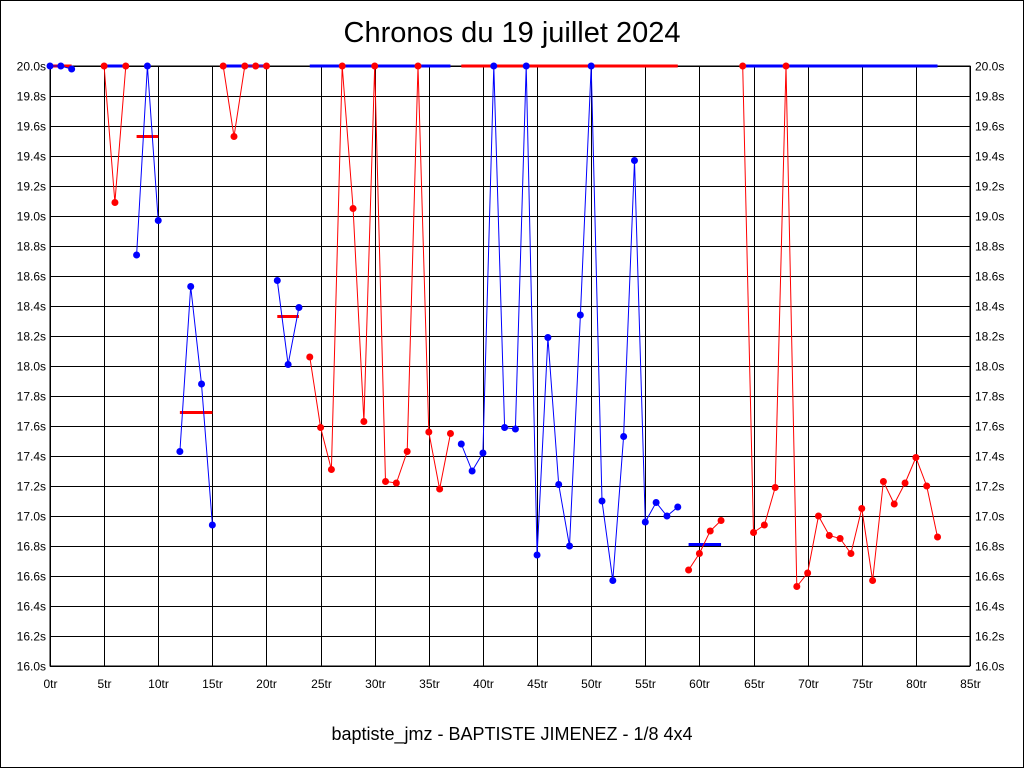 This screenshot has width=1024, height=768. What do you see at coordinates (212, 684) in the screenshot?
I see `x-tick-label: 15tr` at bounding box center [212, 684].